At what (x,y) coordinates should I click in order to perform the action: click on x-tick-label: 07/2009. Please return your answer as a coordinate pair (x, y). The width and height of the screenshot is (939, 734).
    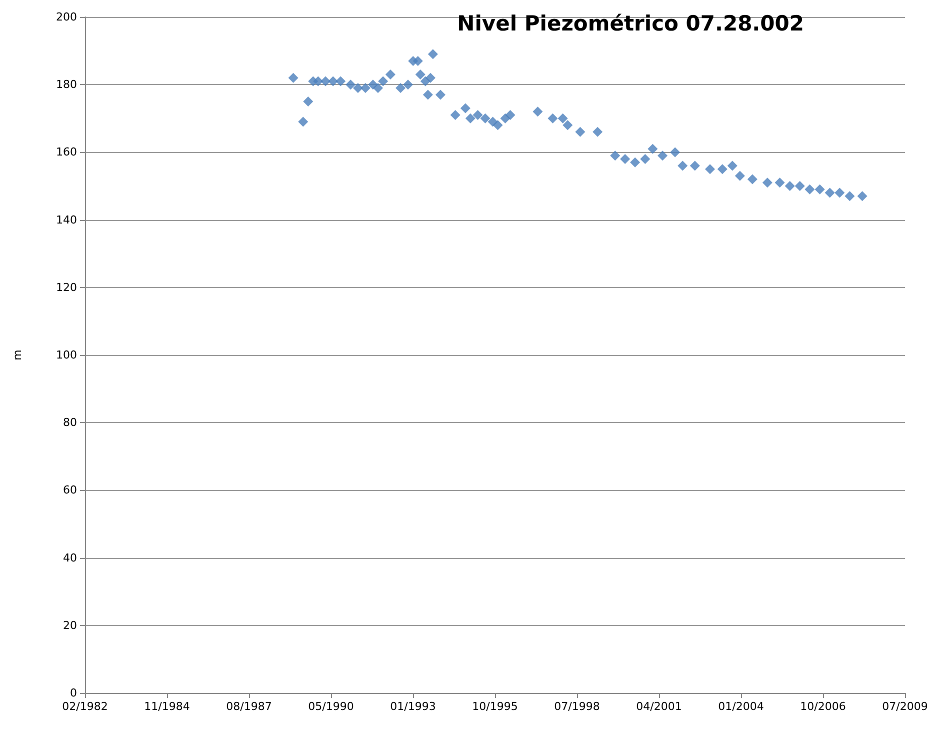
    Looking at the image, I should click on (905, 706).